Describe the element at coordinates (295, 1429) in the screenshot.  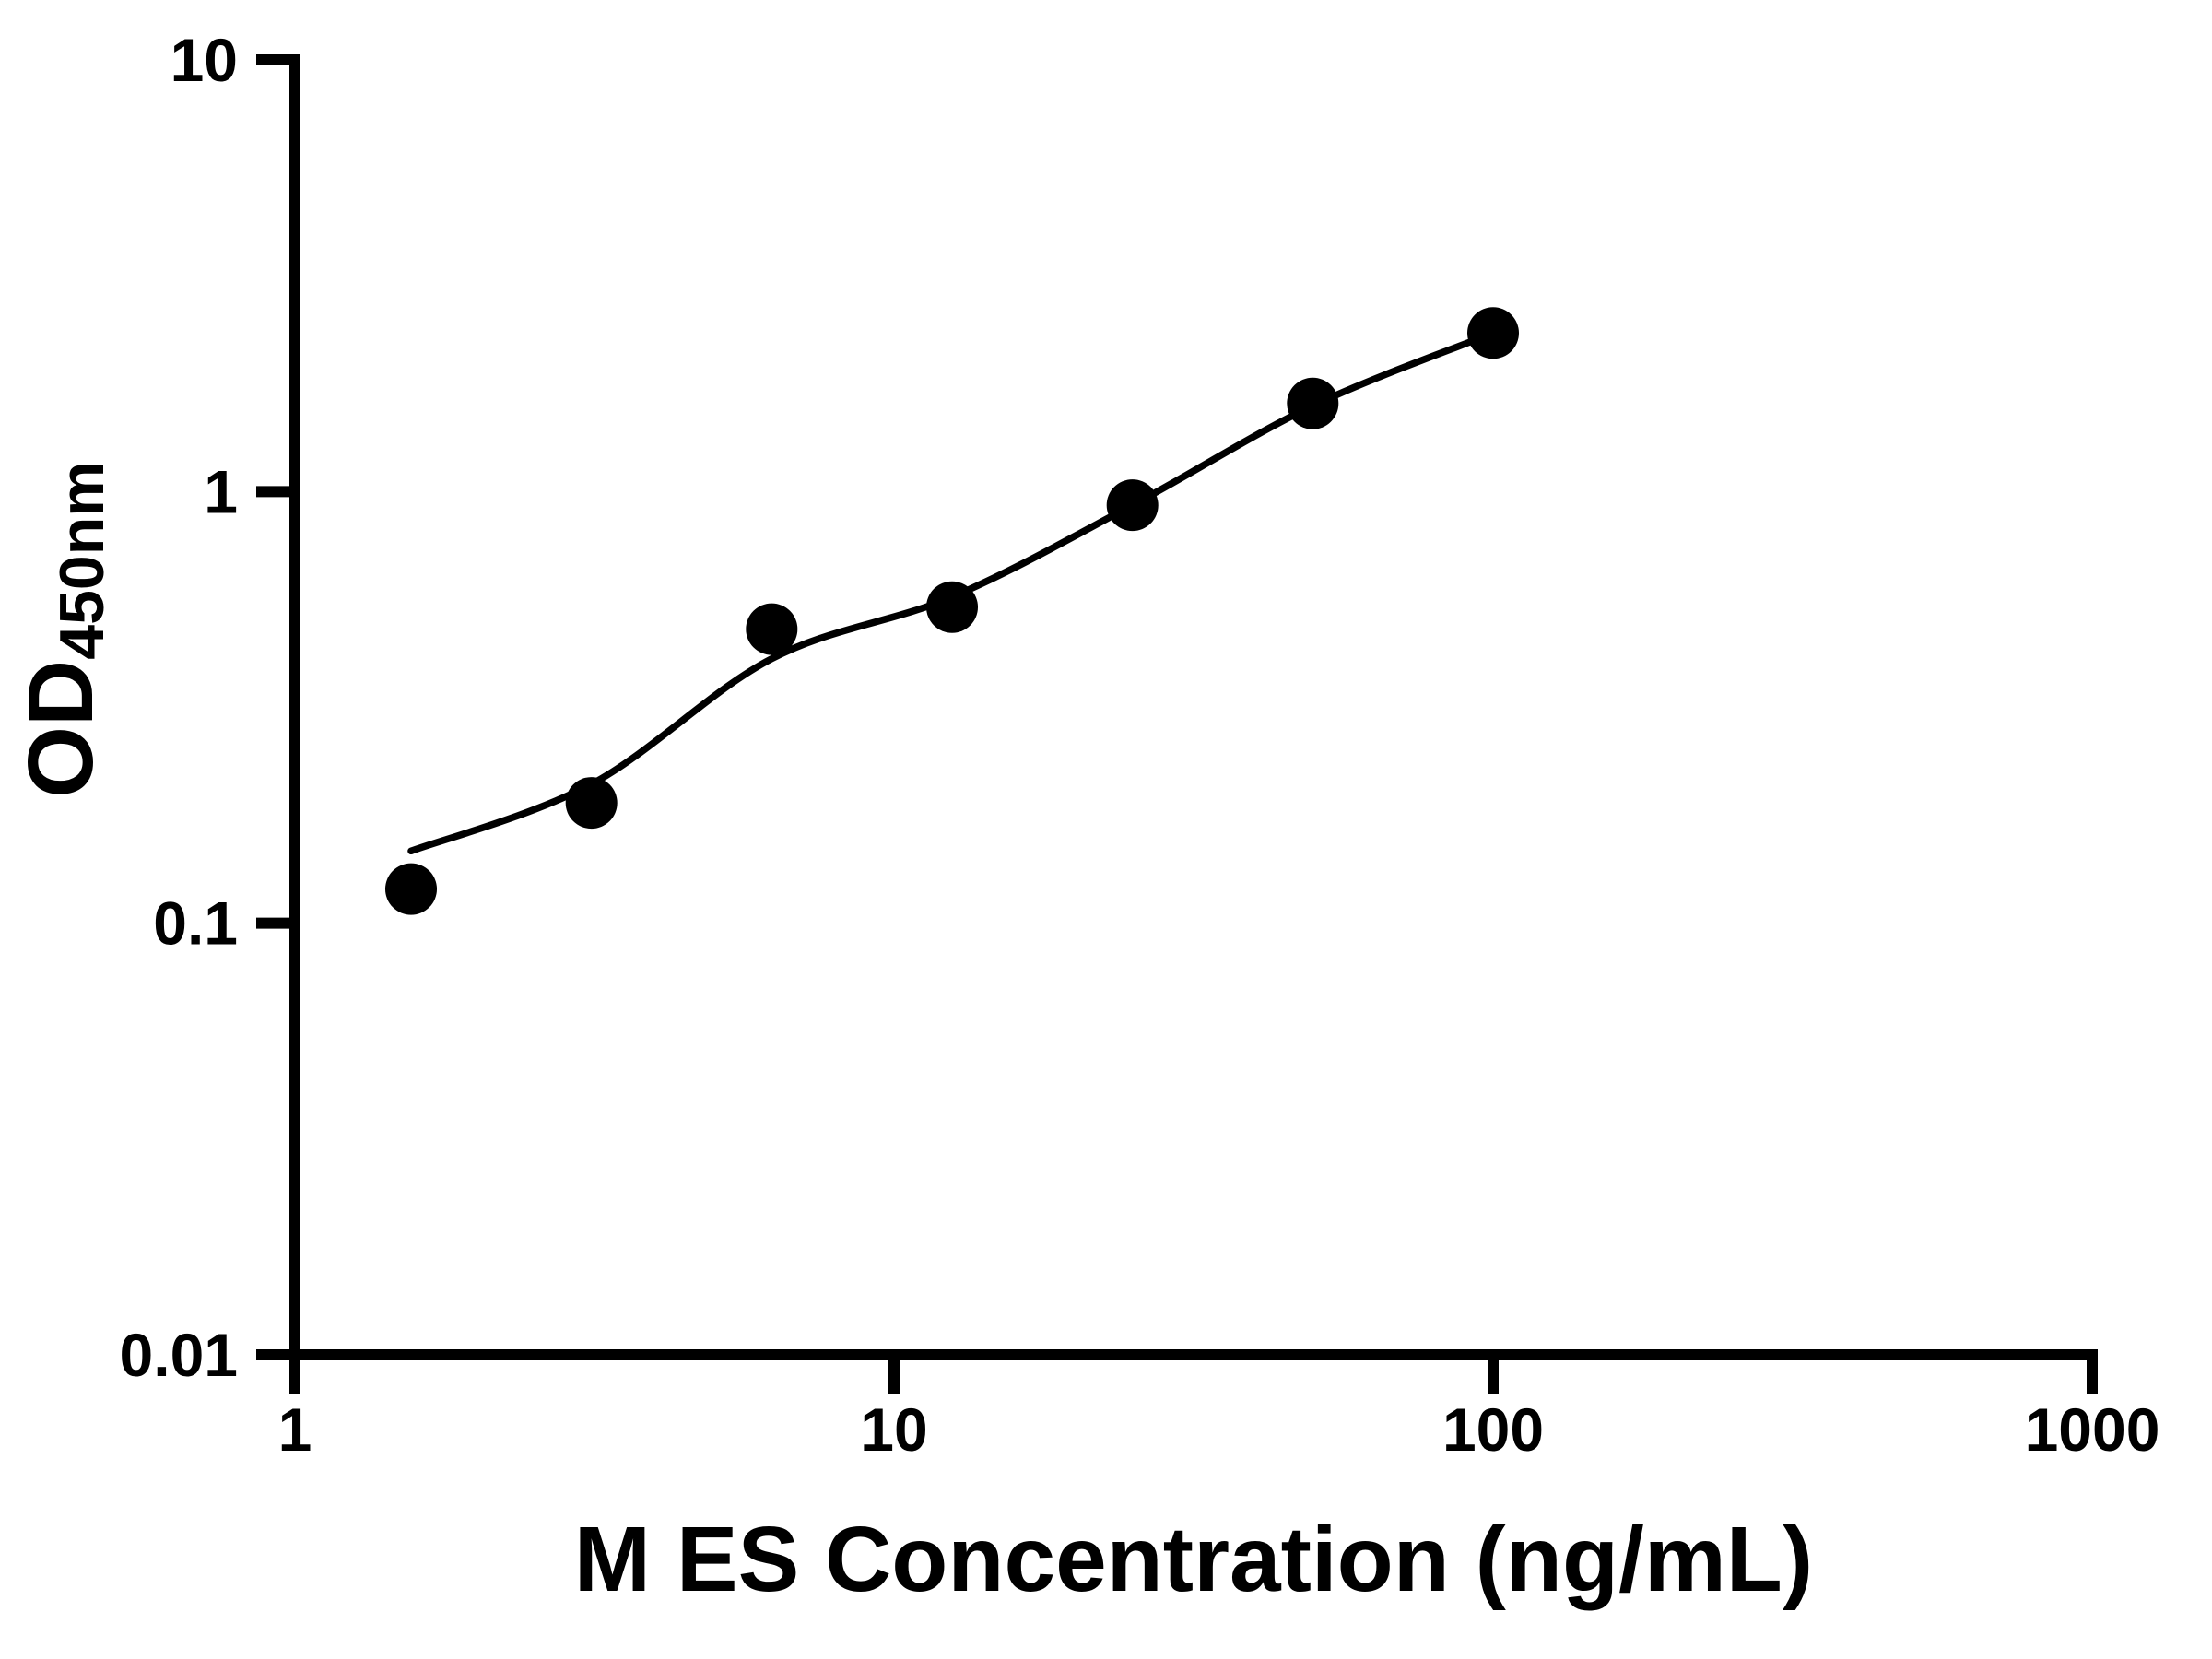
I see `x-tick-label: 1` at that location.